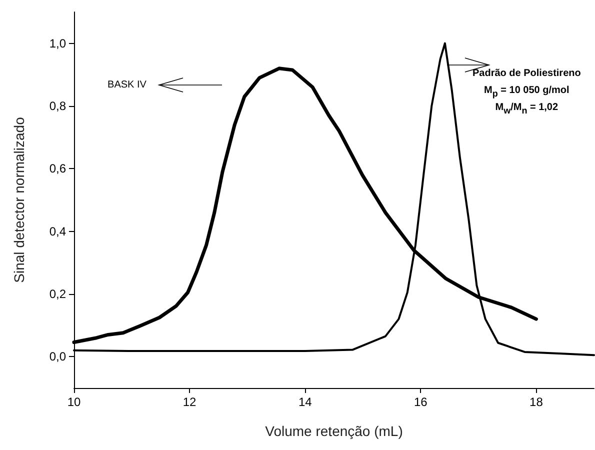 The width and height of the screenshot is (595, 450). I want to click on y-axis-title: Sinal detector normalizado, so click(19, 199).